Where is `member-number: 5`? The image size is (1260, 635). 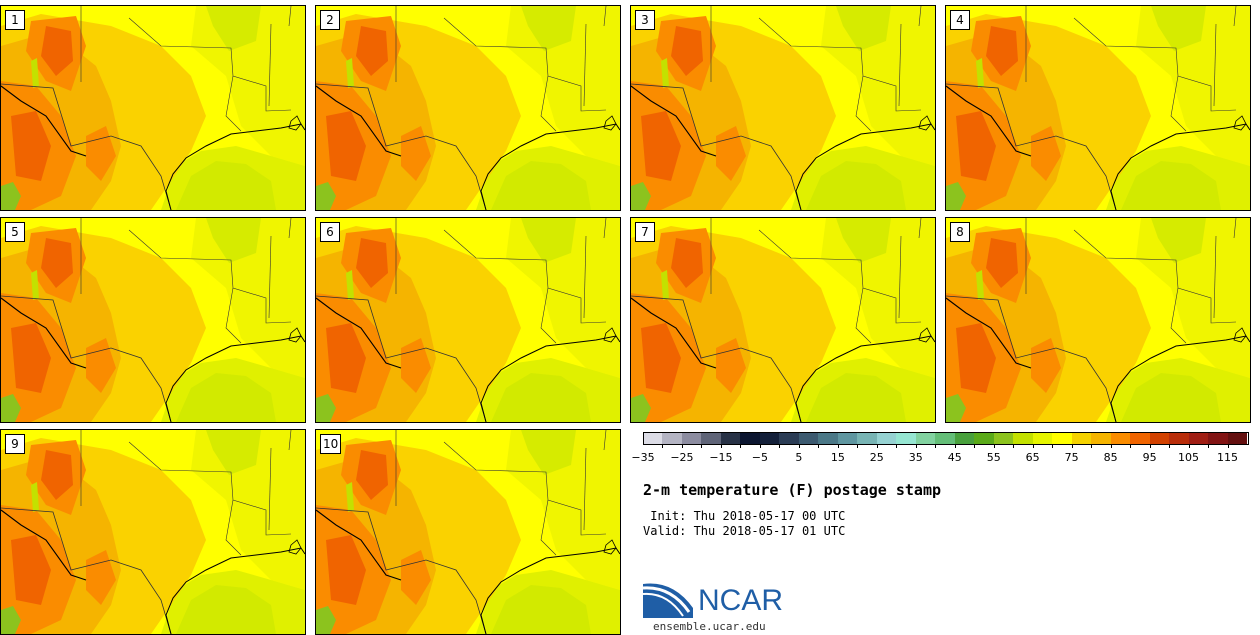 member-number: 5 is located at coordinates (15, 232).